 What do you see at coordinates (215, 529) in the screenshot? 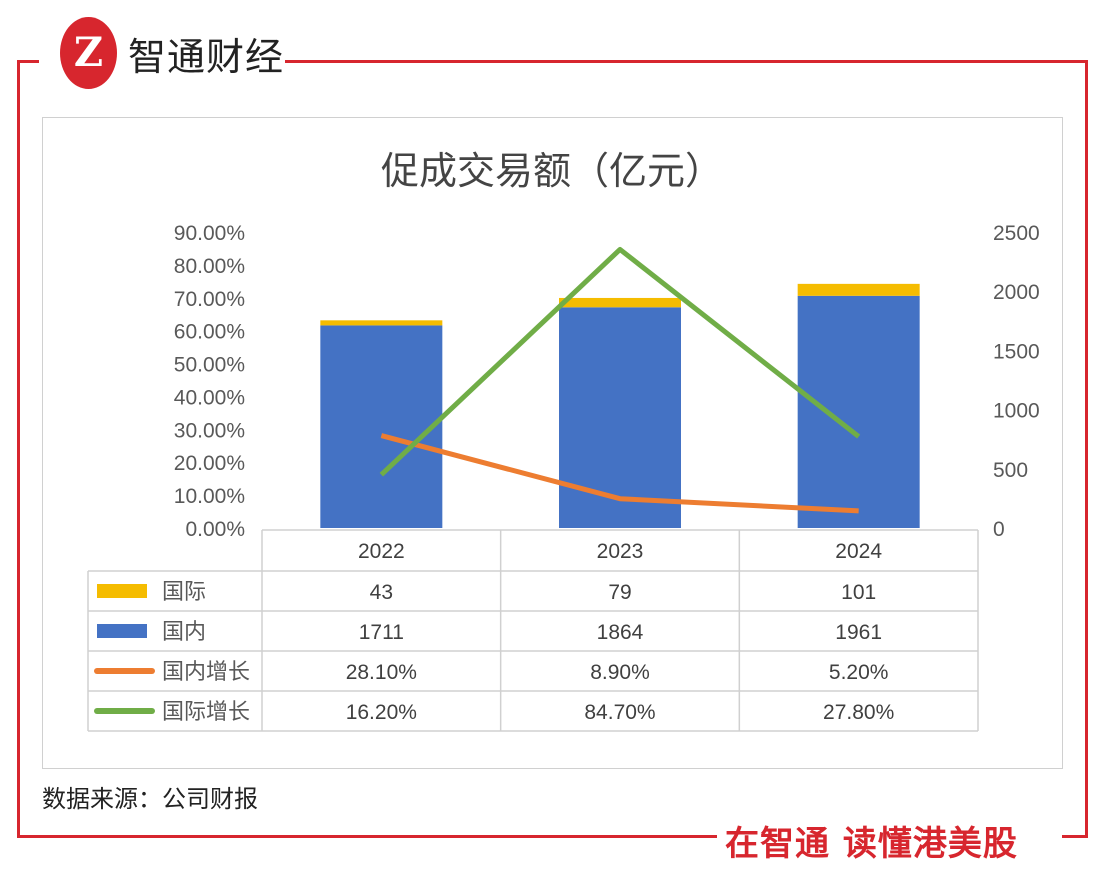
I see `left-axis-tick: 0.00%` at bounding box center [215, 529].